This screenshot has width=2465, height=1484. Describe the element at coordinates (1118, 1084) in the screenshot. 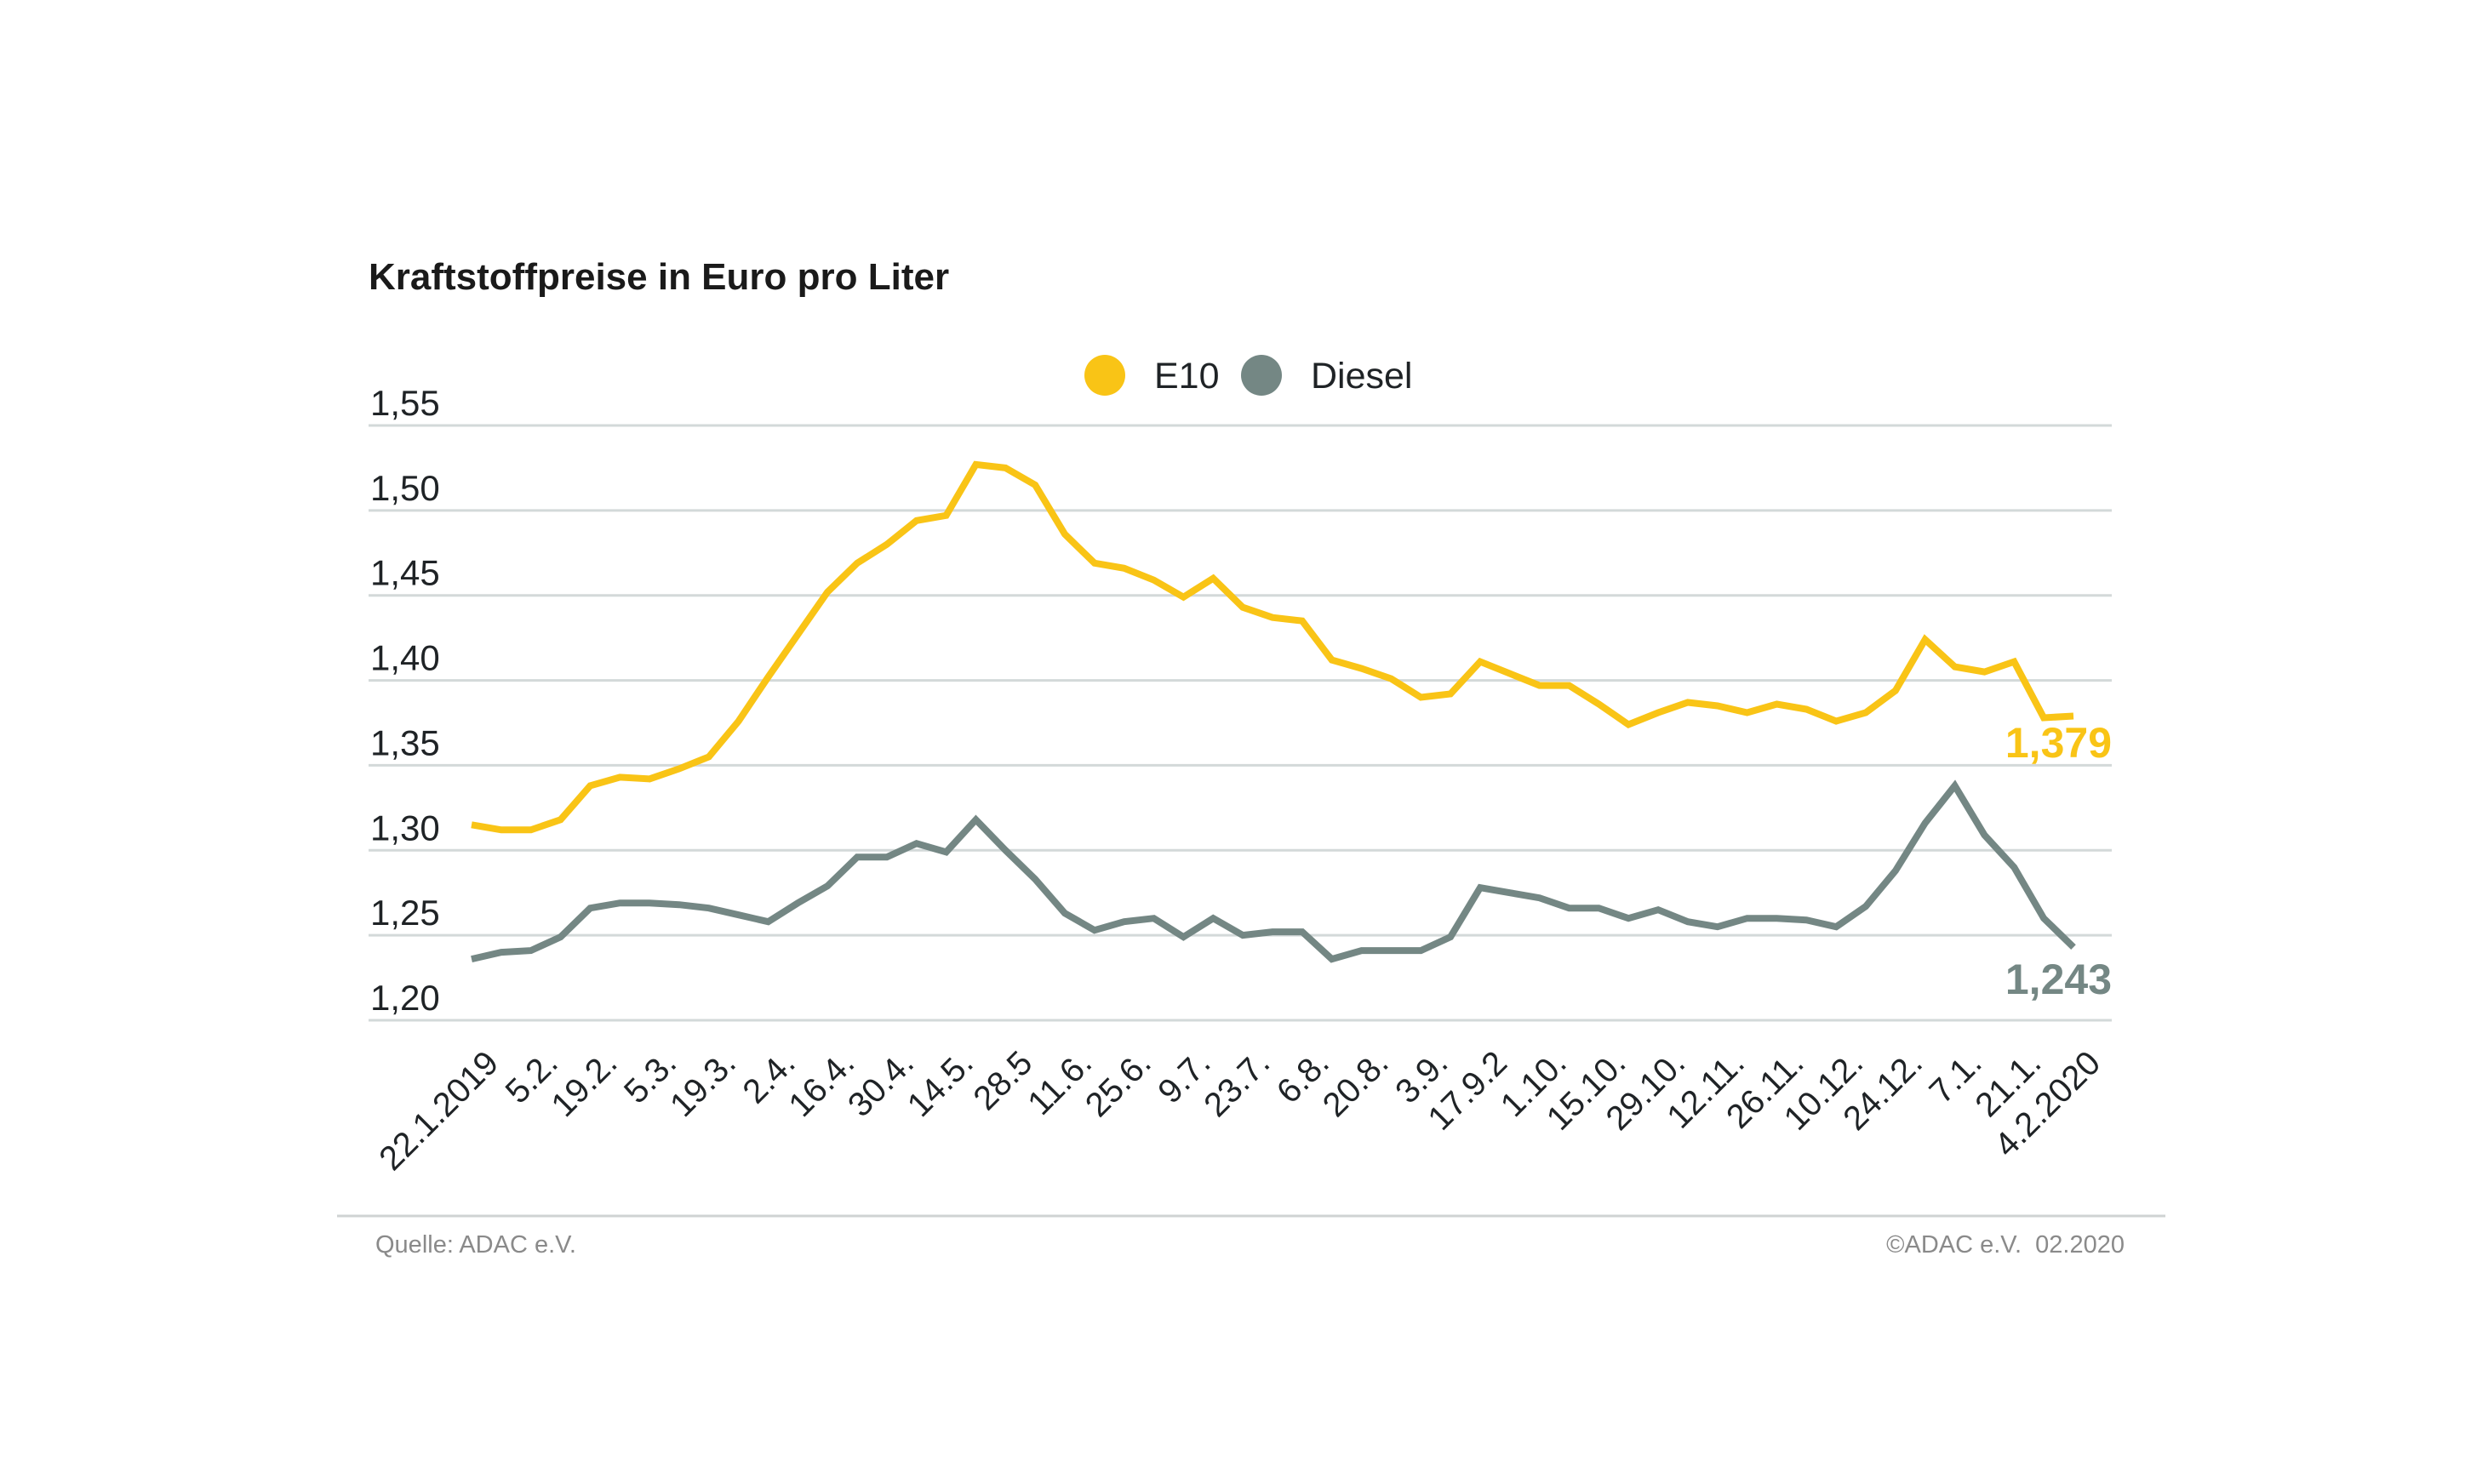

I see `x-tick-label: 25.6.` at that location.